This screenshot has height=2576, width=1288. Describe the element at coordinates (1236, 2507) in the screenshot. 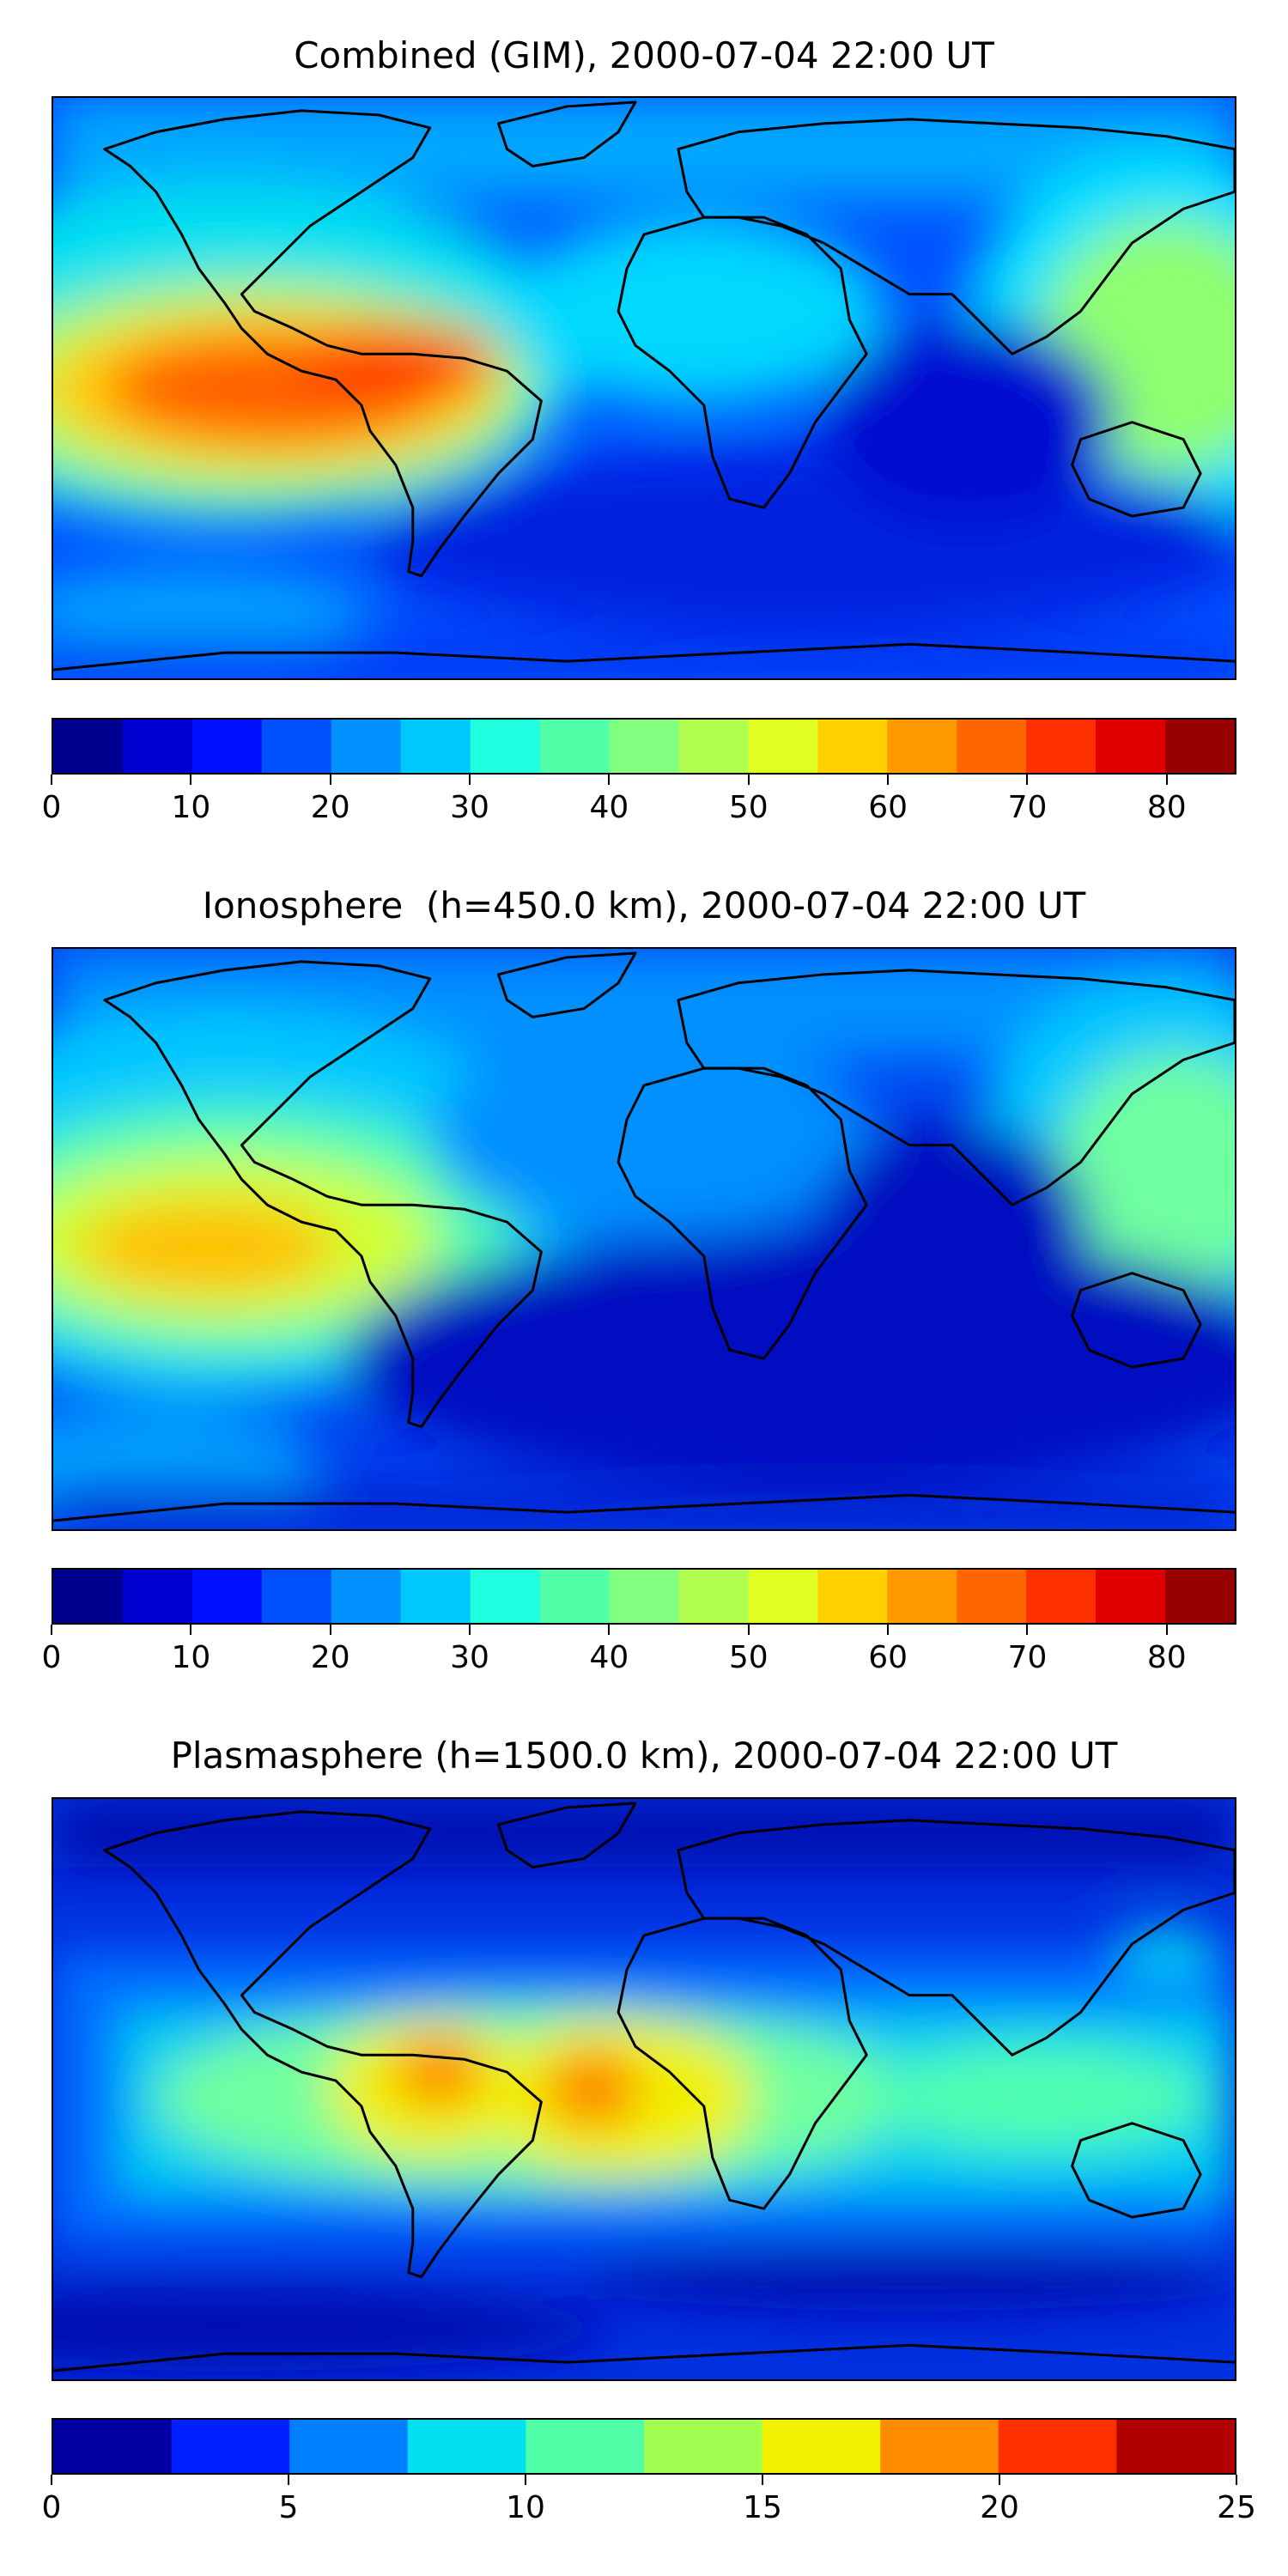

I see `colorbar-tick-label: 25` at that location.